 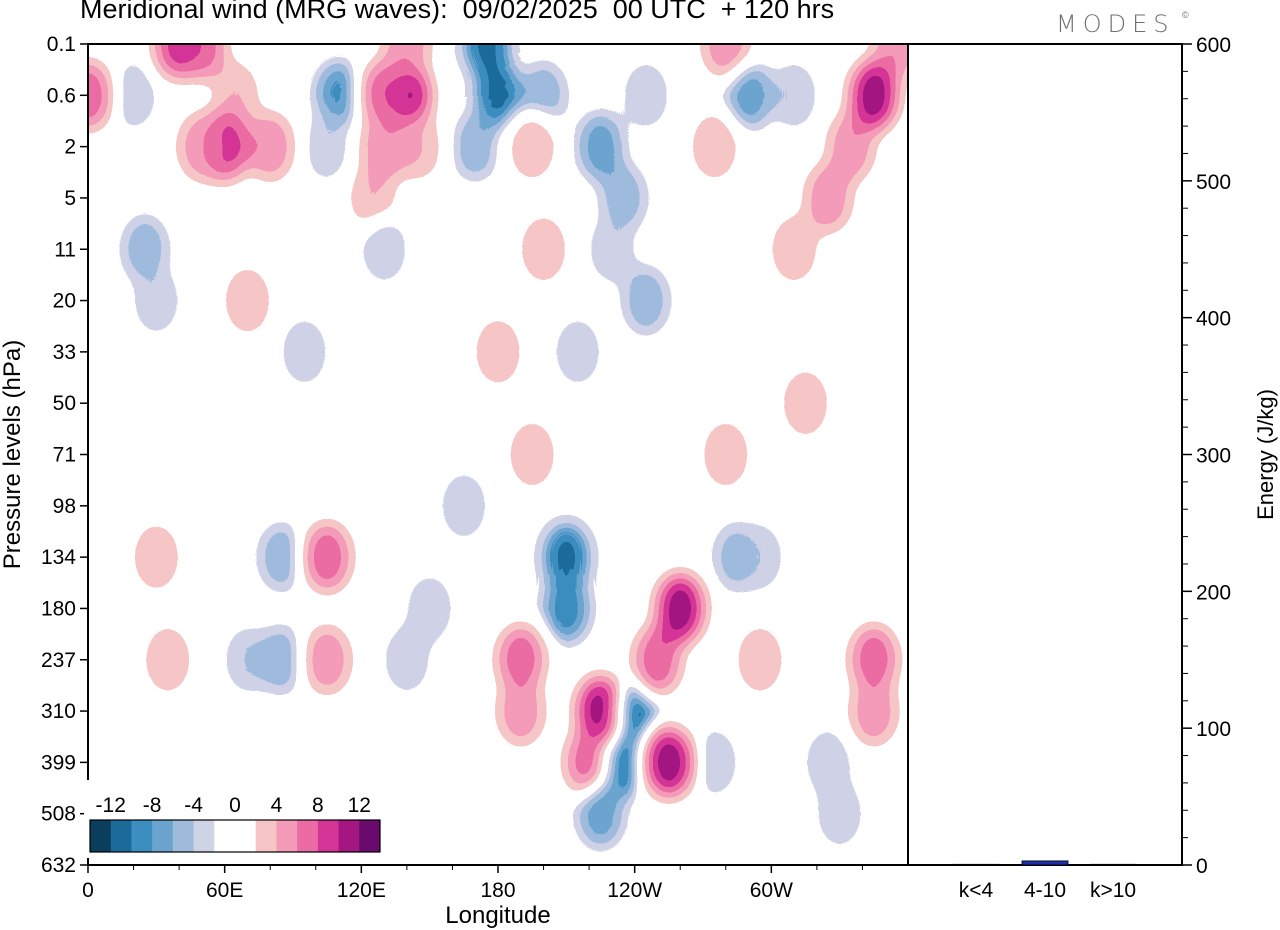 What do you see at coordinates (634, 890) in the screenshot?
I see `x-tick-label: 120W` at bounding box center [634, 890].